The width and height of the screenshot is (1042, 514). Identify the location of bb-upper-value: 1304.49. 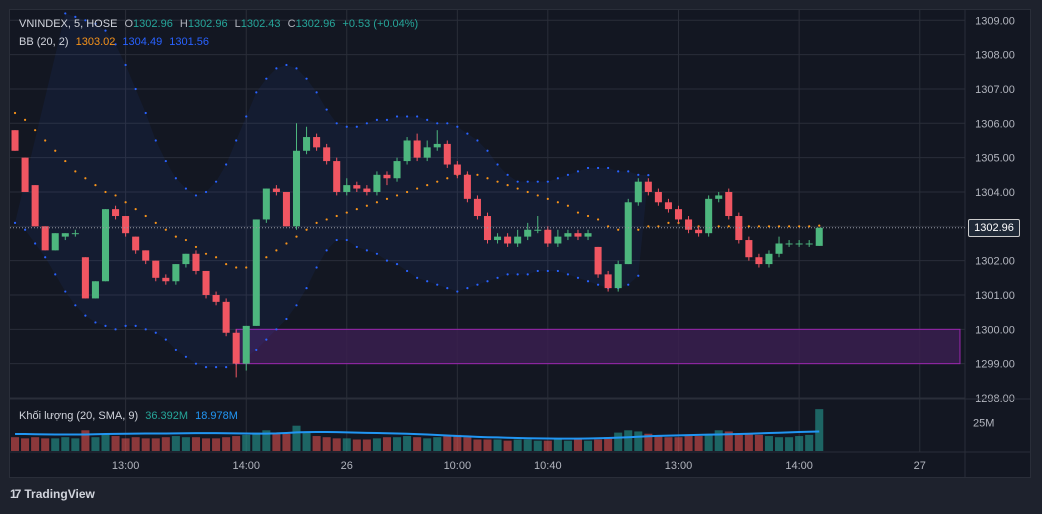
(142, 42).